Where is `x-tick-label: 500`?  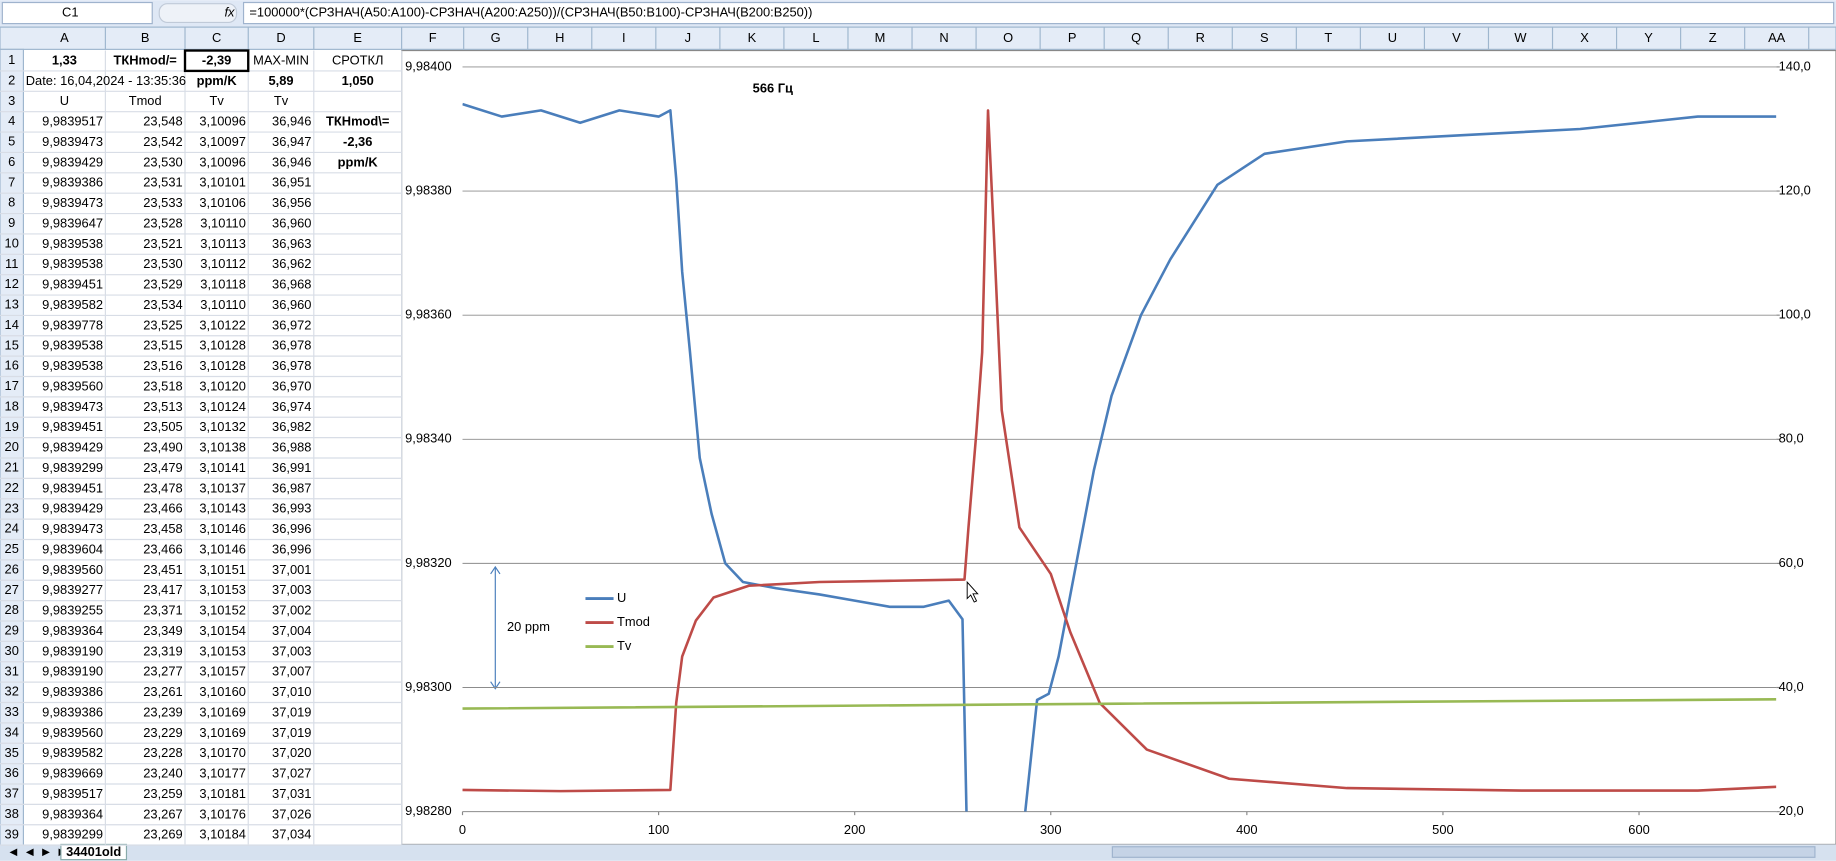
x-tick-label: 500 is located at coordinates (1442, 829).